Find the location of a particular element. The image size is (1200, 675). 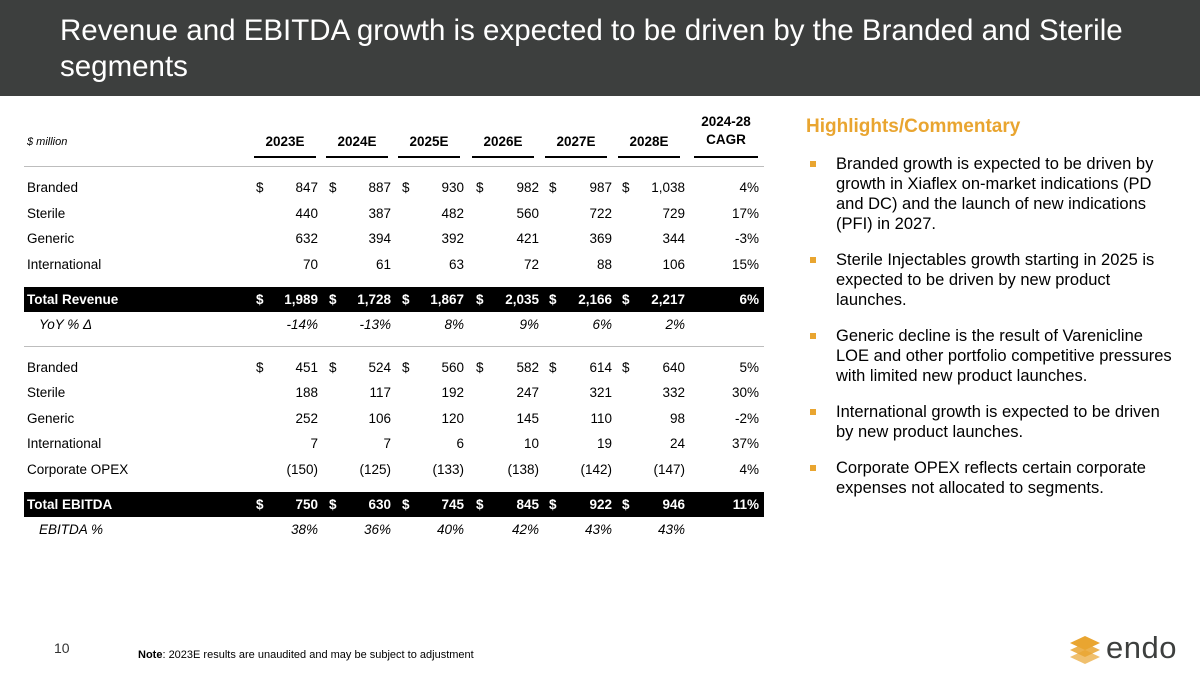

table-row: International 7 7 6 10 19 24 37% is located at coordinates (394, 444).